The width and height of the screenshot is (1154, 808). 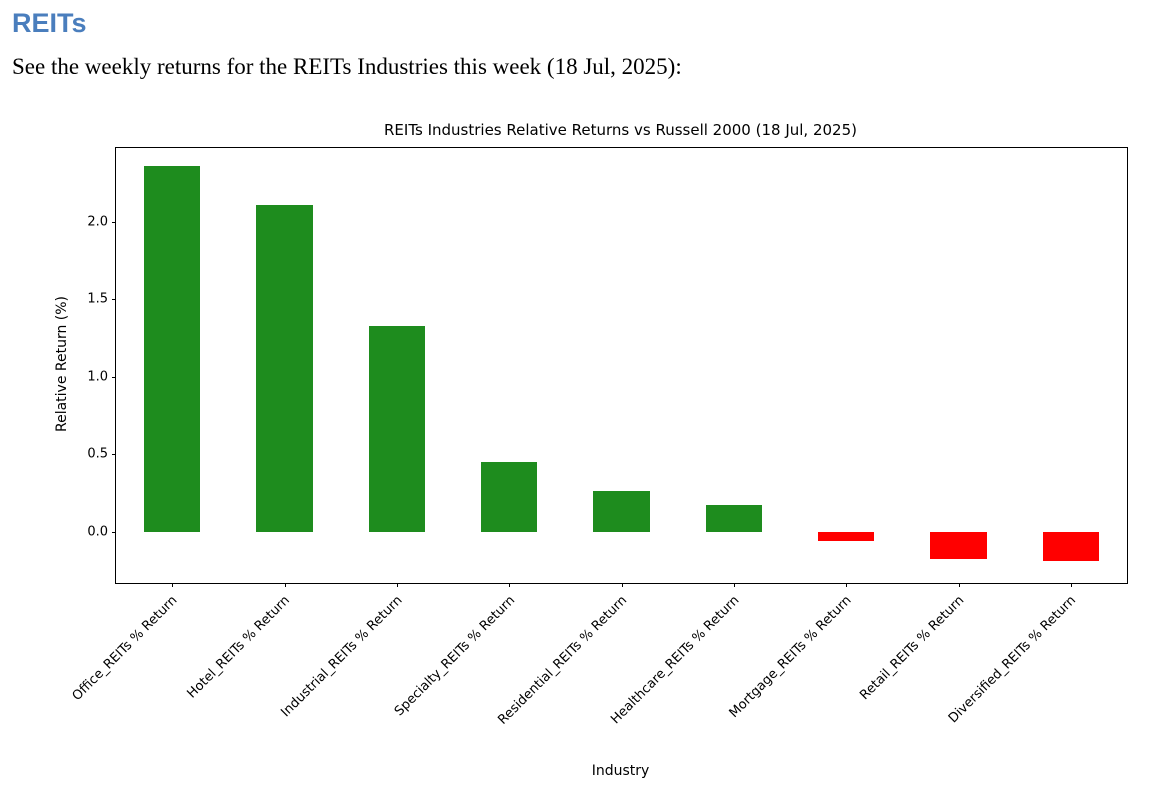 I want to click on y-tick-label: 1.0, so click(x=97, y=377).